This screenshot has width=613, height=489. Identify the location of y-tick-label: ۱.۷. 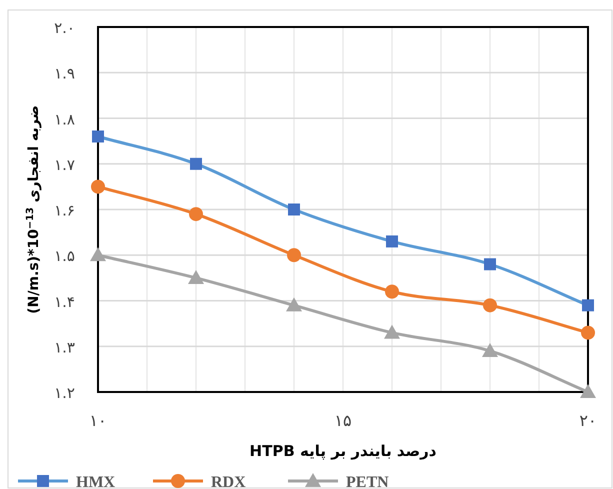
(64, 165).